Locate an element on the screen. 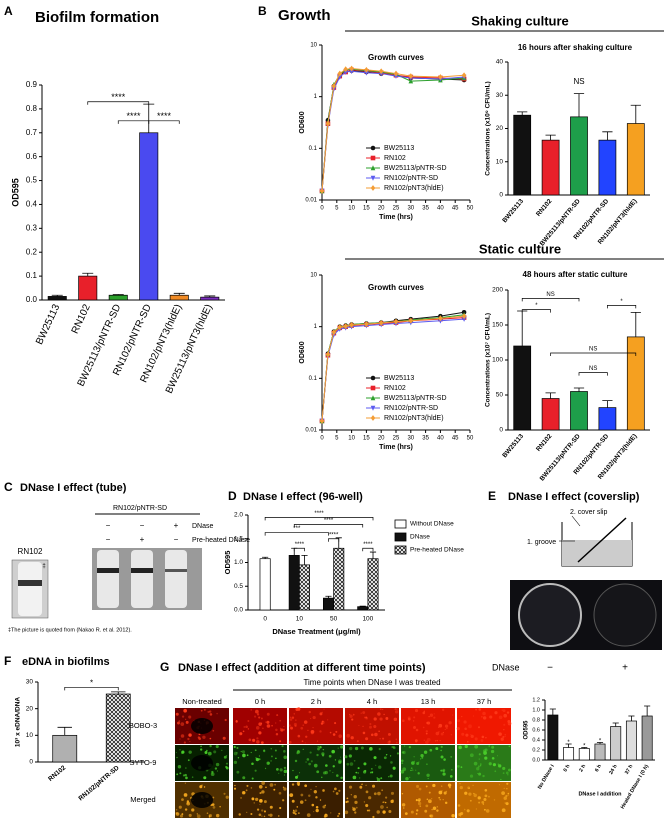 The image size is (666, 820). y-tick-label: 0.0 is located at coordinates (536, 760).